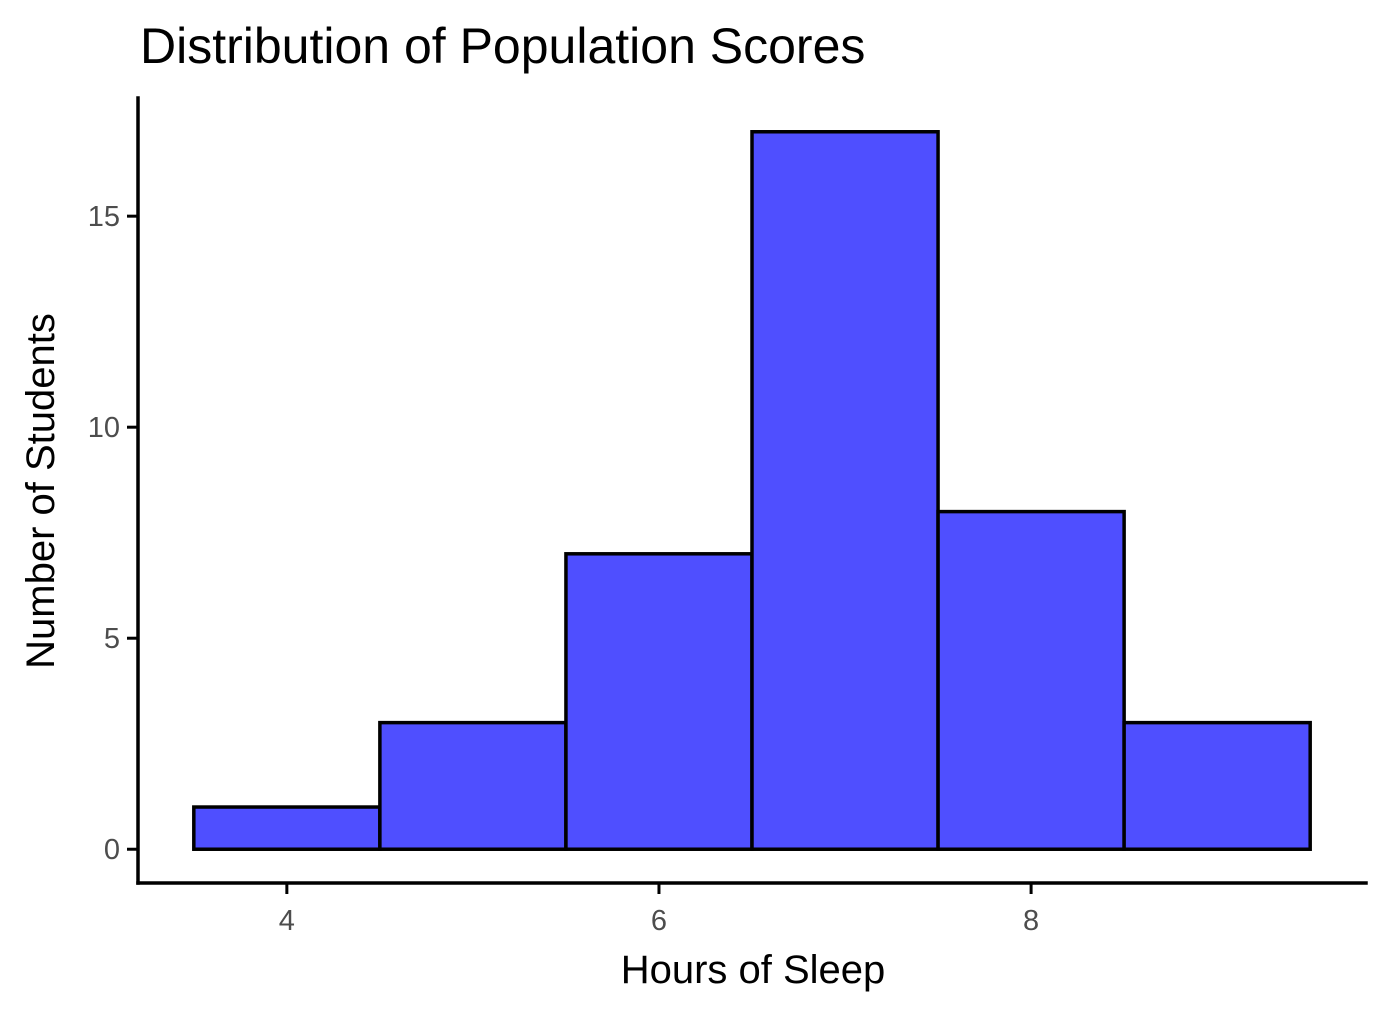 Image resolution: width=1391 pixels, height=1016 pixels. Describe the element at coordinates (112, 850) in the screenshot. I see `y-tick-label: 0` at that location.